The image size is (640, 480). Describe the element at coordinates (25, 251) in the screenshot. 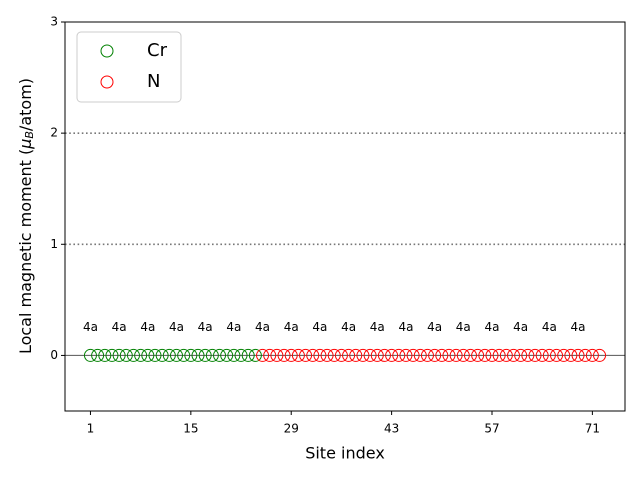

I see `y-label-prefix: Local magnetic moment (` at that location.